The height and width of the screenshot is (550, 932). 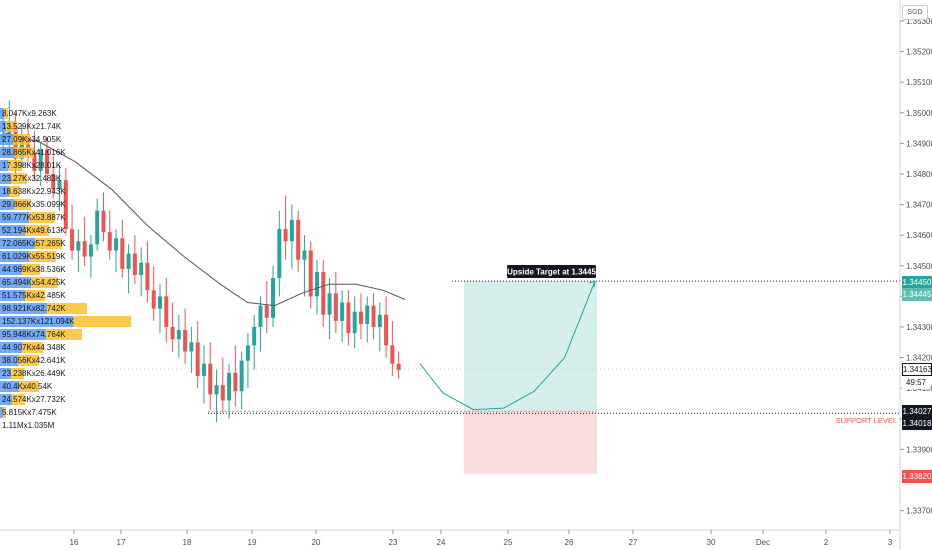 What do you see at coordinates (919, 143) in the screenshot?
I see `price-tick-label: 1.34900` at bounding box center [919, 143].